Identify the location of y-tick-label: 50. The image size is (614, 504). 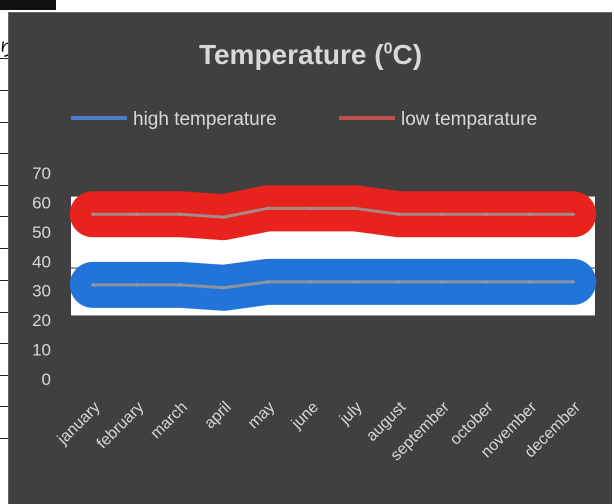
(41, 232).